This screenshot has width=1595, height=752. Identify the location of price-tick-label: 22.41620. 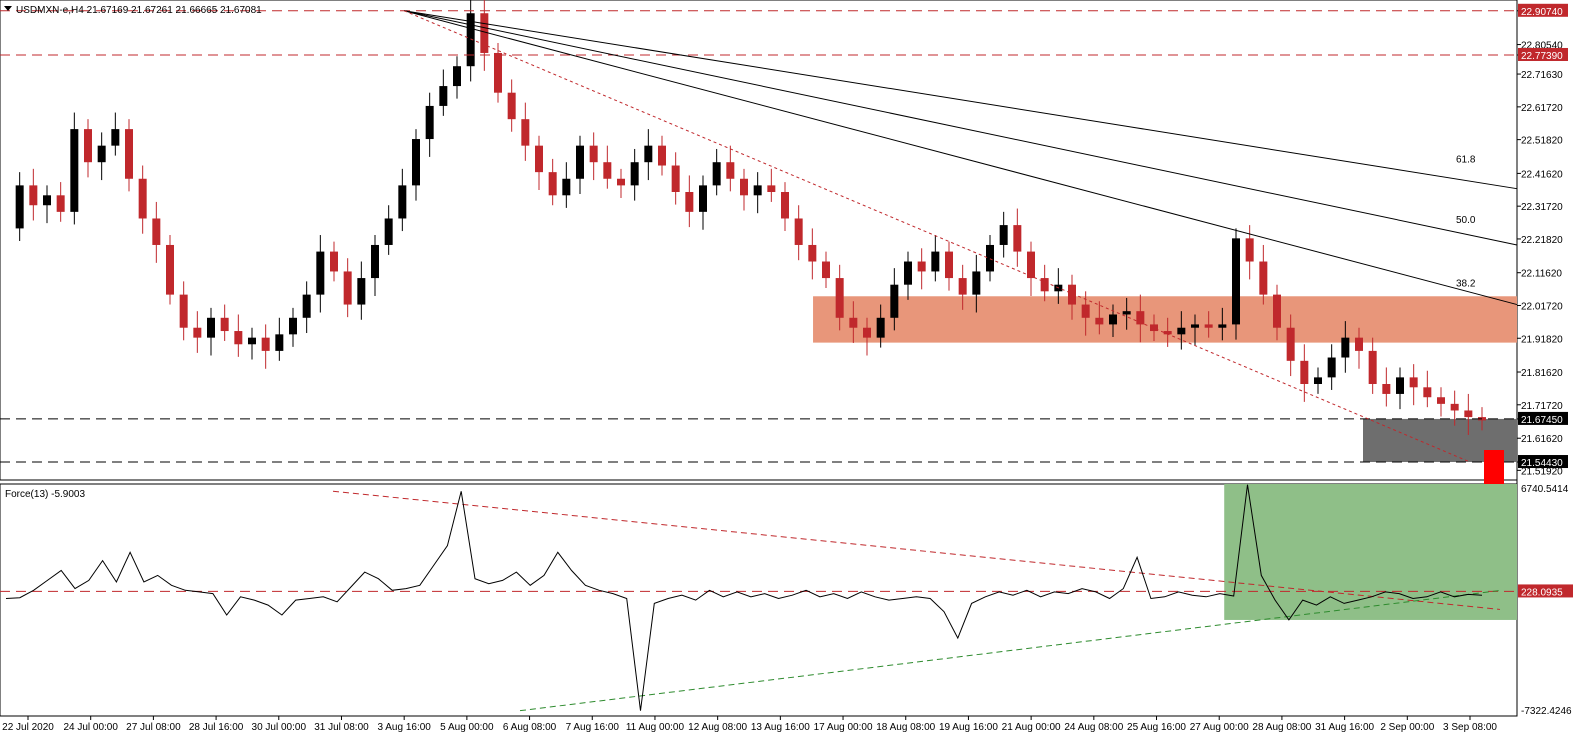
(1542, 174).